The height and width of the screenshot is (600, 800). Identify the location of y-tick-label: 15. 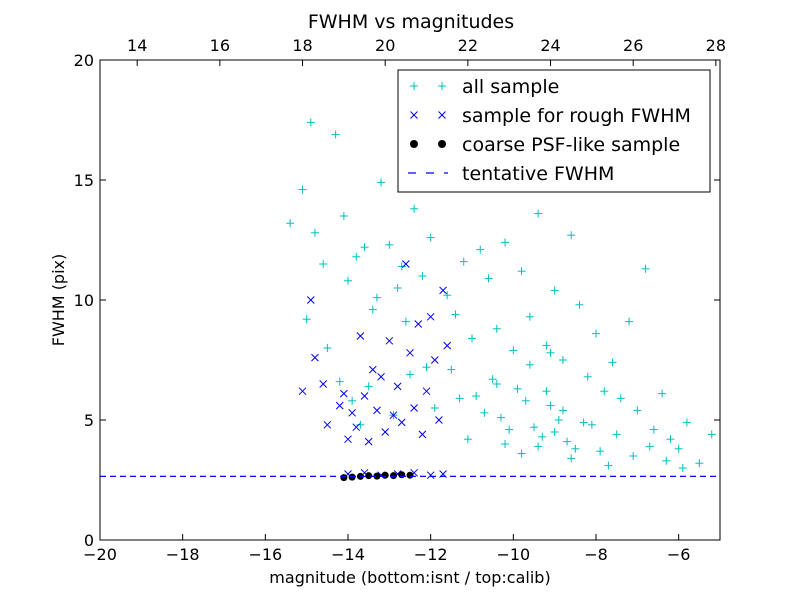
(84, 180).